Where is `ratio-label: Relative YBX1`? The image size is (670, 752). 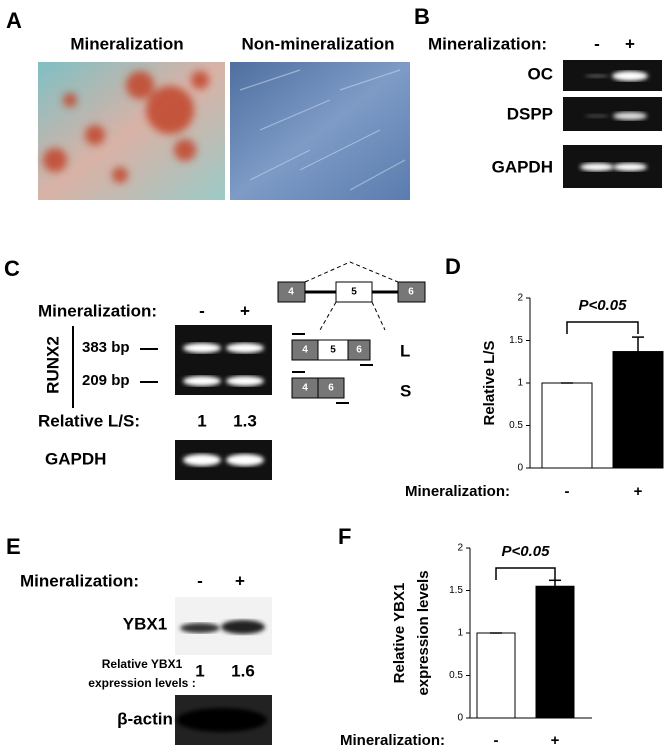
ratio-label: Relative YBX1 is located at coordinates (142, 664).